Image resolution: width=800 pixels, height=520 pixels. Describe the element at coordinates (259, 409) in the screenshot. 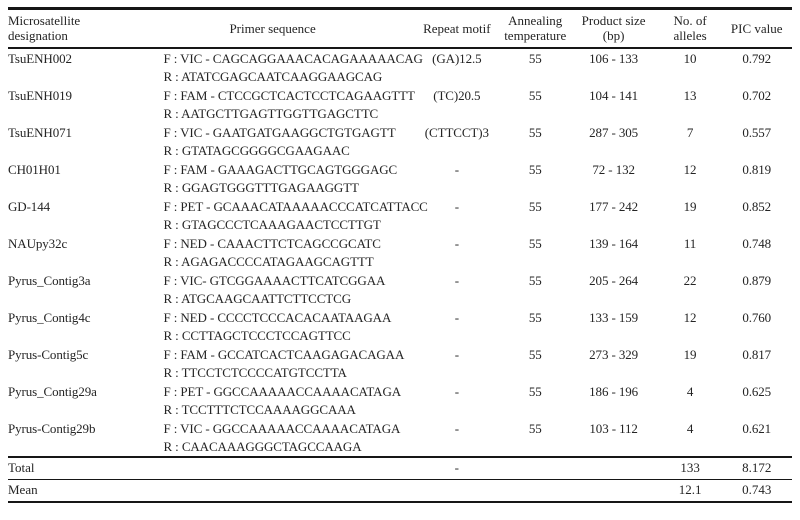

I see `reverse-primer: R : TCCTTTCTCCAAAAGGCAAA` at that location.